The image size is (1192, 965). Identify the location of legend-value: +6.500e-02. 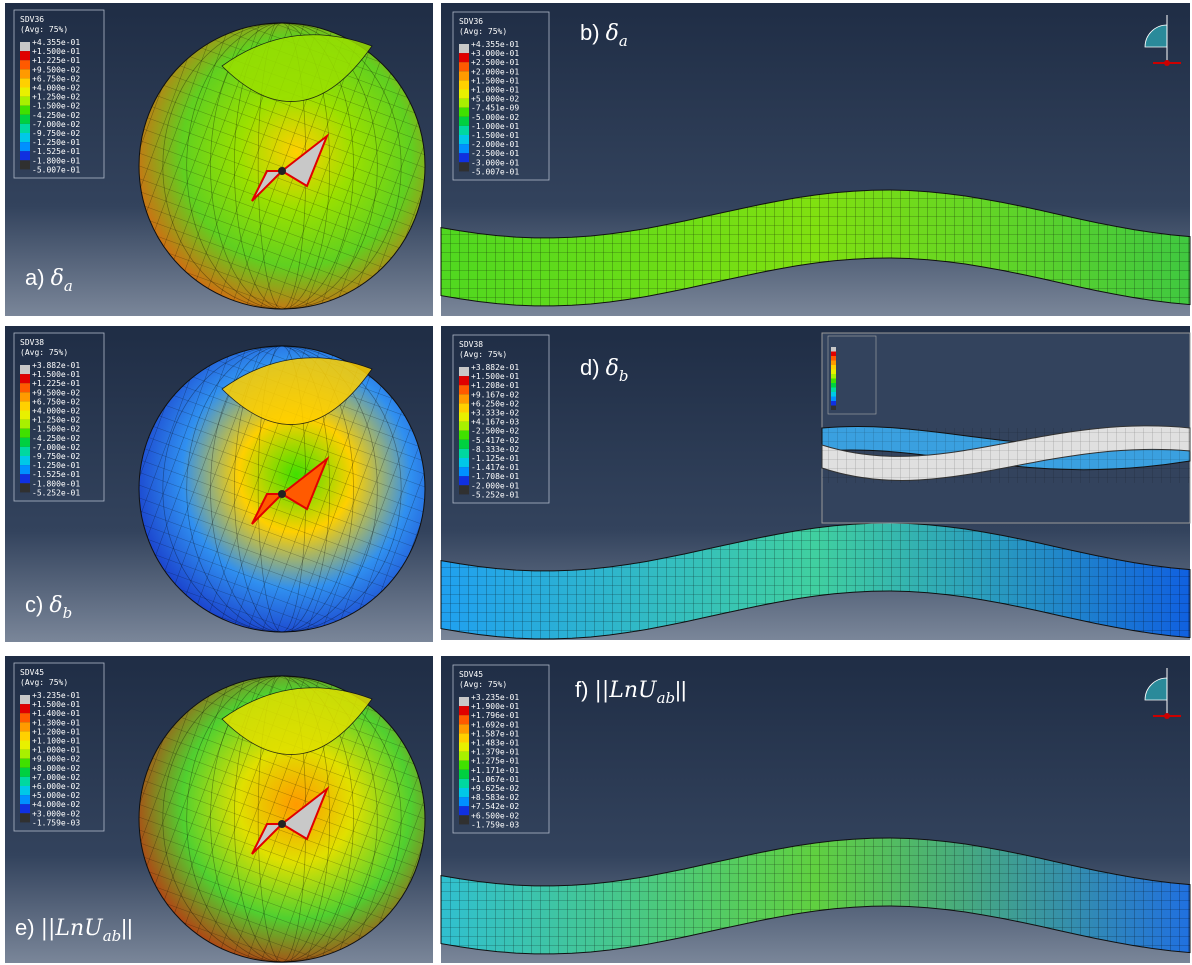
(495, 815).